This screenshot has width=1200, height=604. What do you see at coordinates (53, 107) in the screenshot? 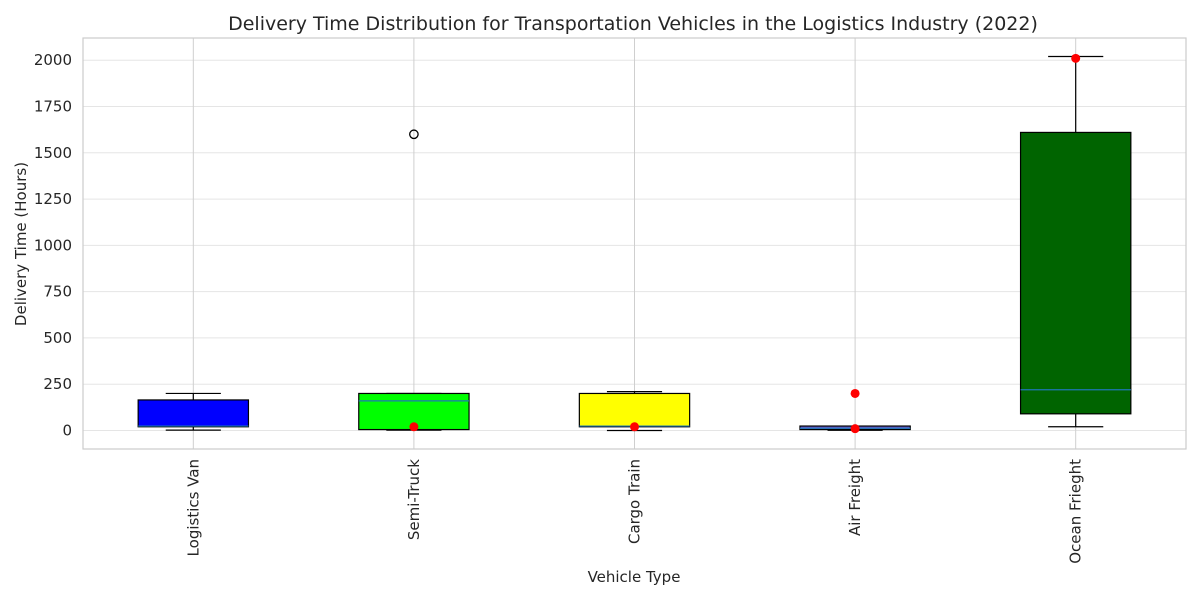
I see `y-tick-label: 1750` at bounding box center [53, 107].